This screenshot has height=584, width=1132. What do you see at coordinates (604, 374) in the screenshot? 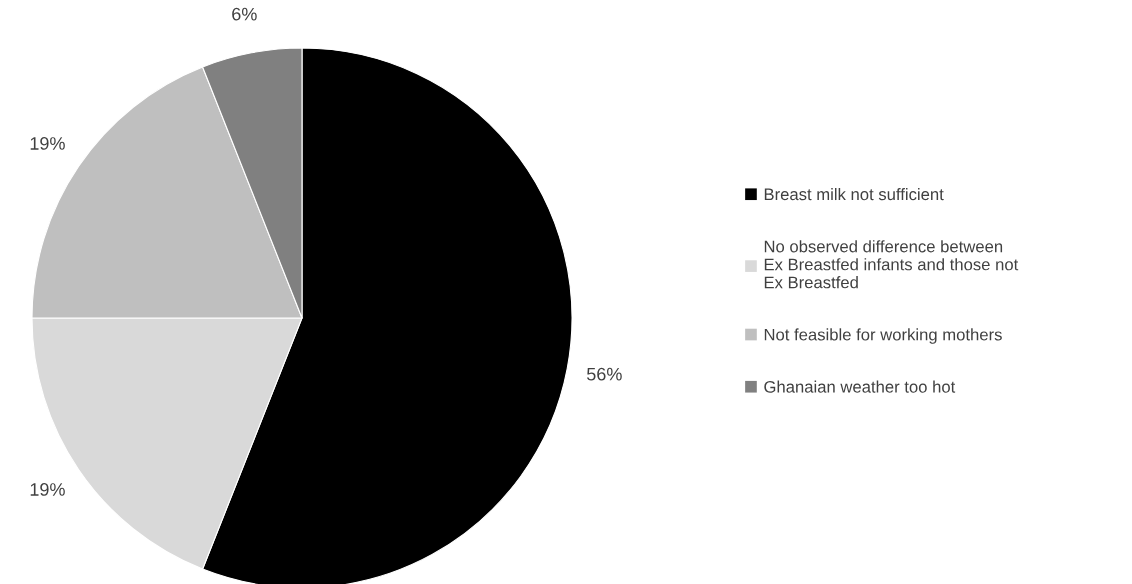
I see `data-label: 56%` at bounding box center [604, 374].